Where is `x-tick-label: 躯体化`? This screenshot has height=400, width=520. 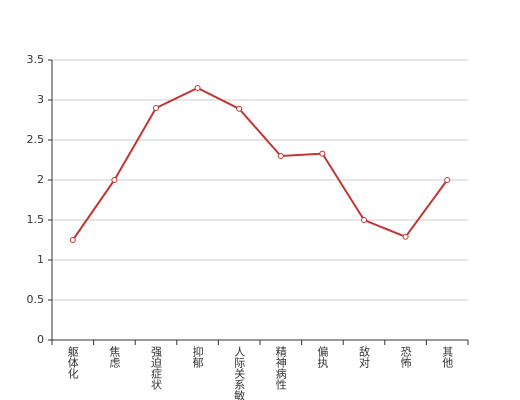 x-tick-label: 躯体化 is located at coordinates (72, 363).